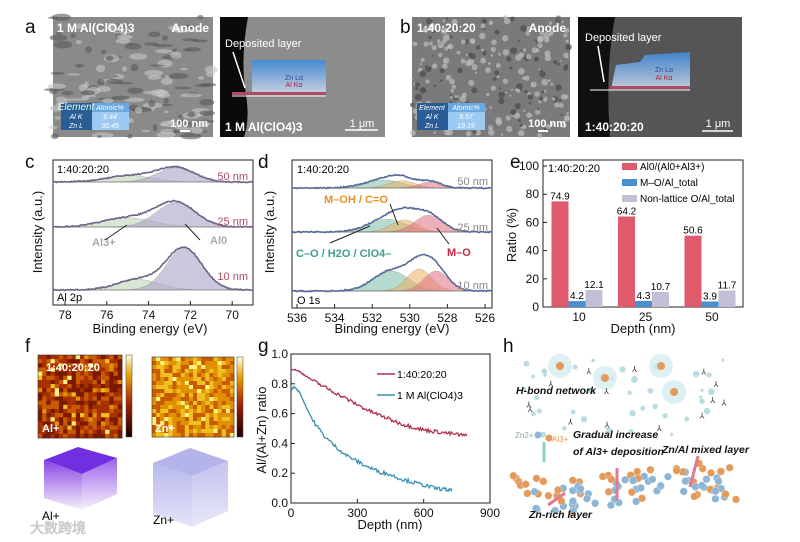  I want to click on legend-label: 1:40:20:20, so click(422, 375).